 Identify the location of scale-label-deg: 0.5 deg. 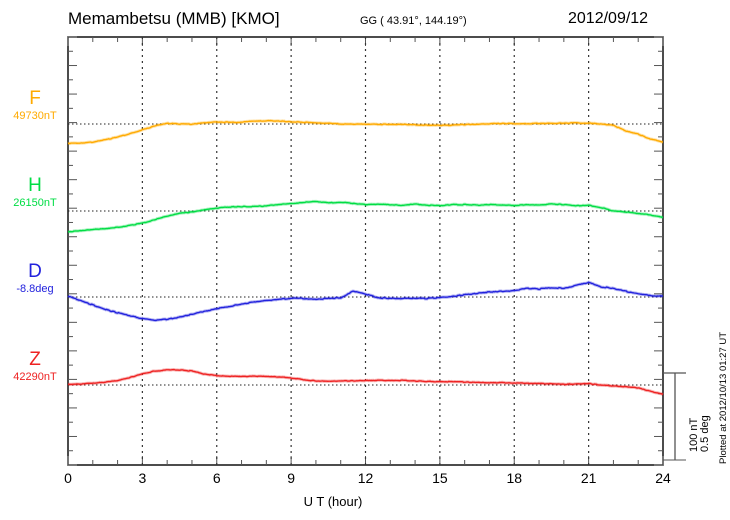
(705, 433).